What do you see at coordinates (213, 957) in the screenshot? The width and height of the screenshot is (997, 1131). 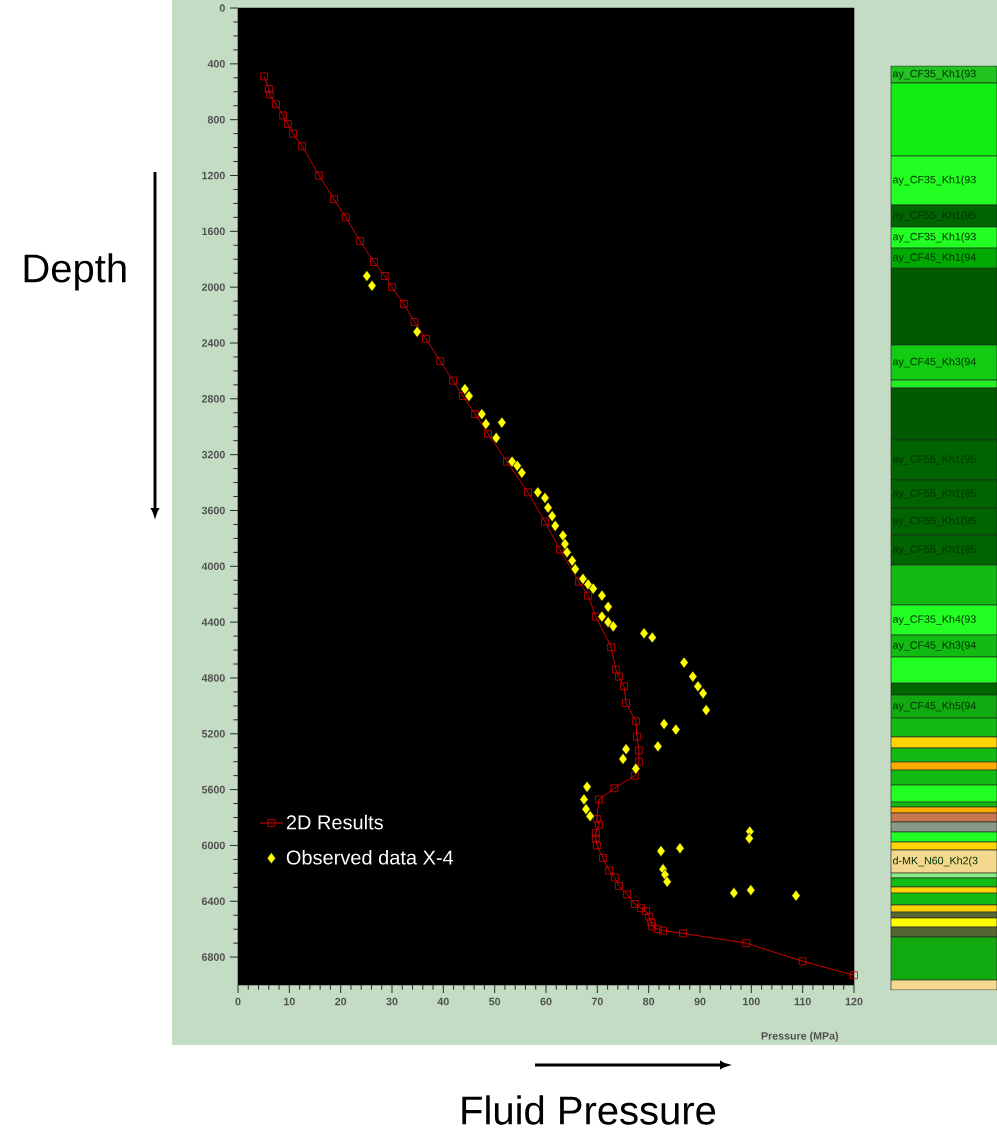 I see `y-tick-label: 6800` at bounding box center [213, 957].